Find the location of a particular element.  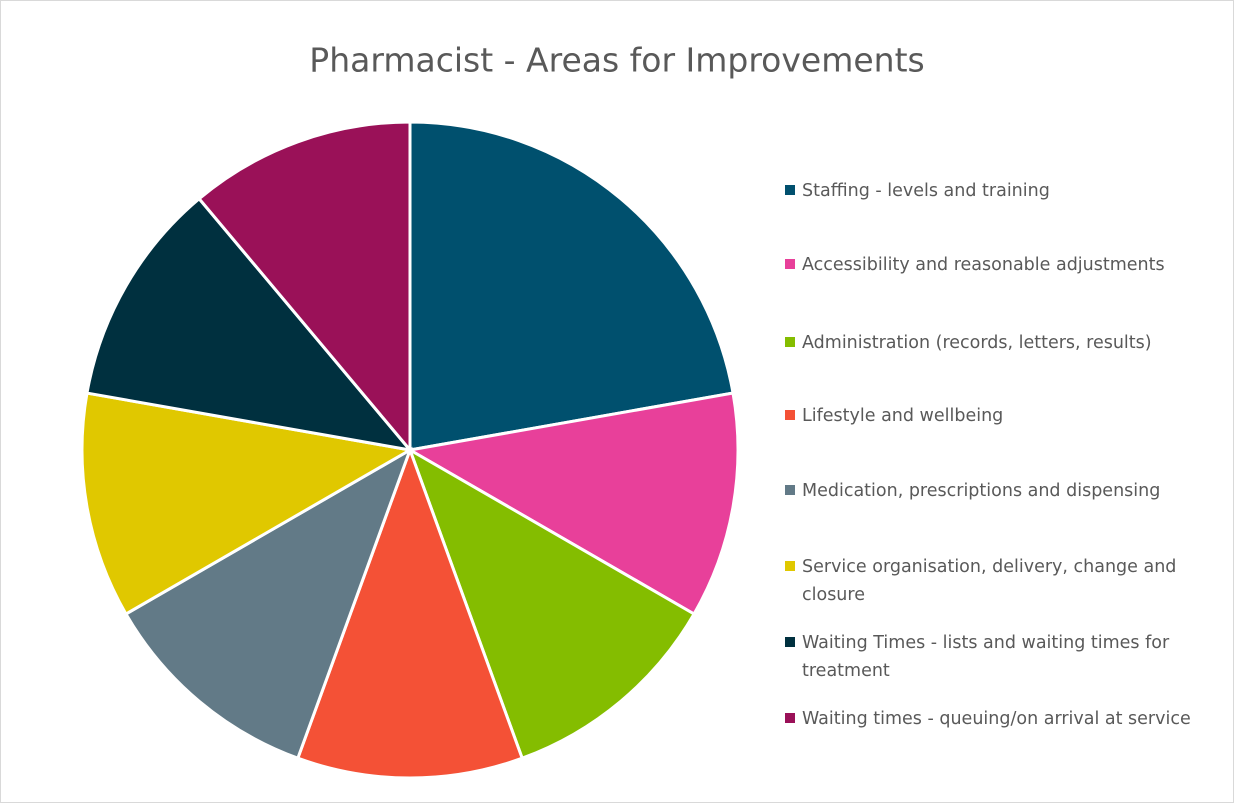

legend-label: Lifestyle and wellbeing is located at coordinates (903, 416).